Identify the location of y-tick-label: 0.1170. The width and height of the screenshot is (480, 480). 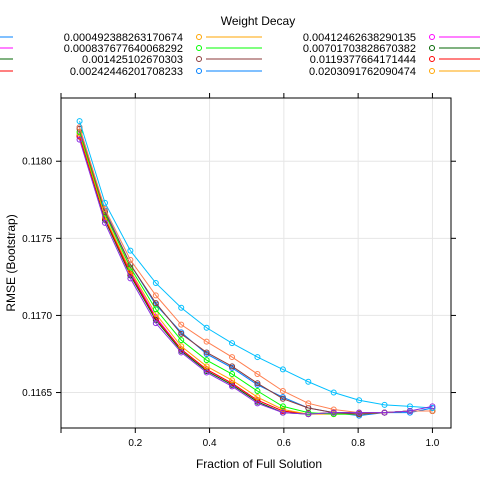
(37, 316).